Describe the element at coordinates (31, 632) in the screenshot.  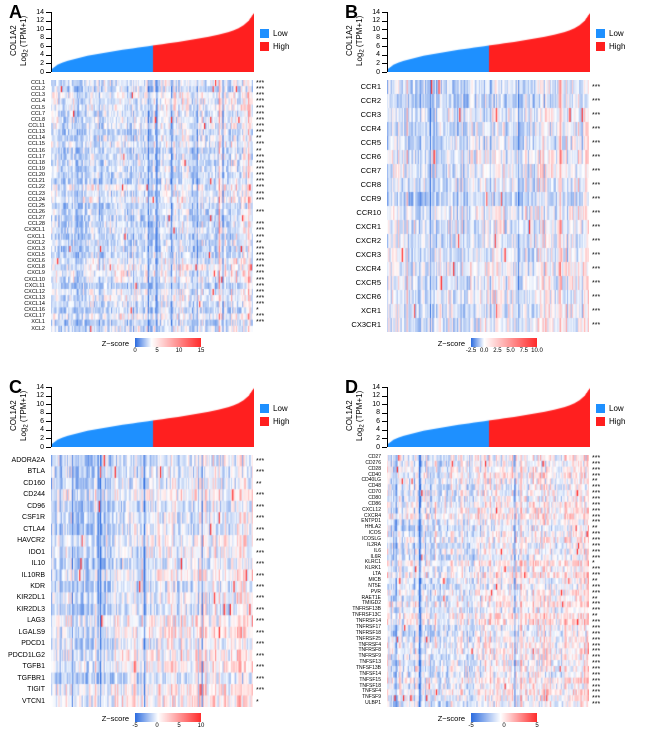
I see `gene-label: LGALS9` at that location.